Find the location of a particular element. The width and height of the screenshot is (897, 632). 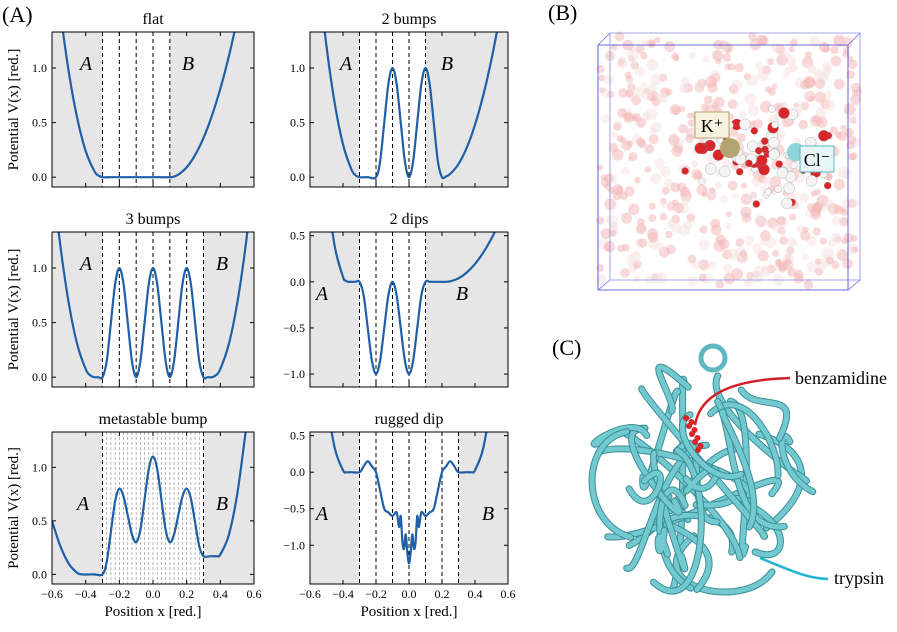

panel-title: 3 bumps is located at coordinates (153, 219).